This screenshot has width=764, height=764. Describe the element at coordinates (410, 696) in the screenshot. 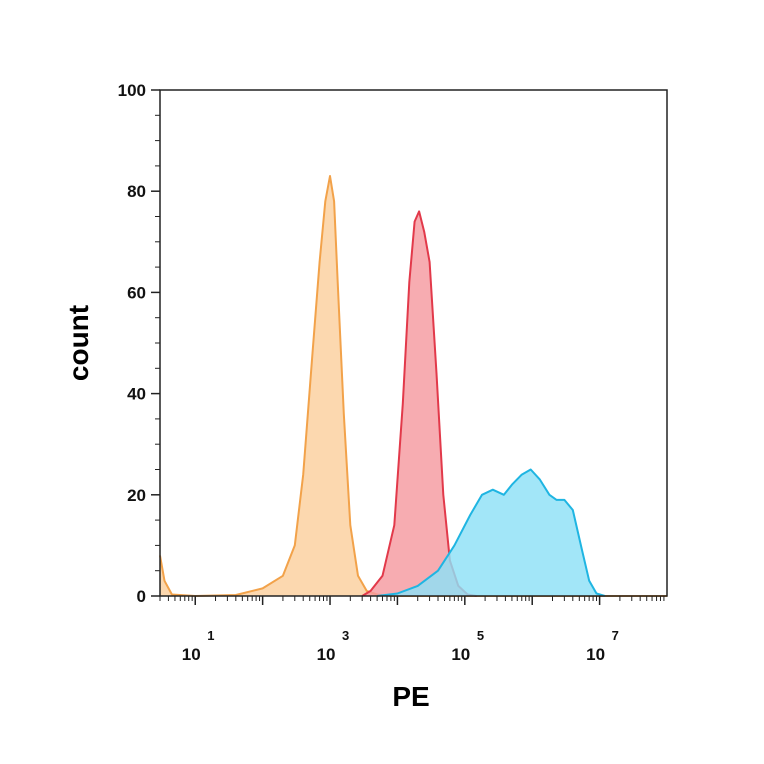

I see `x-axis-title: PE` at that location.